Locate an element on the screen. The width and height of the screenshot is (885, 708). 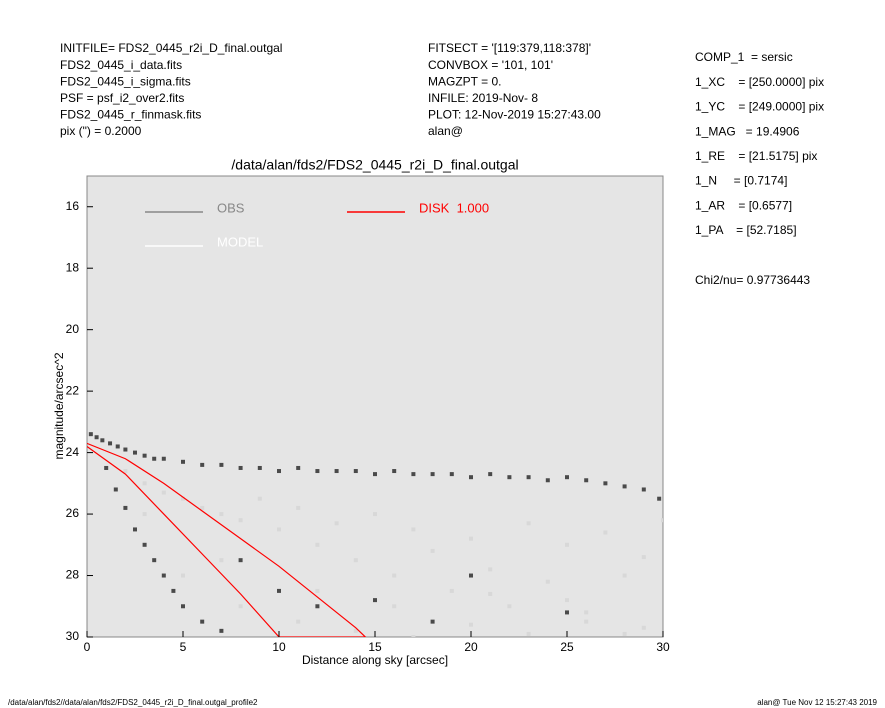
y-axis-label: magnitude/arcsec^2 is located at coordinates (59, 405).